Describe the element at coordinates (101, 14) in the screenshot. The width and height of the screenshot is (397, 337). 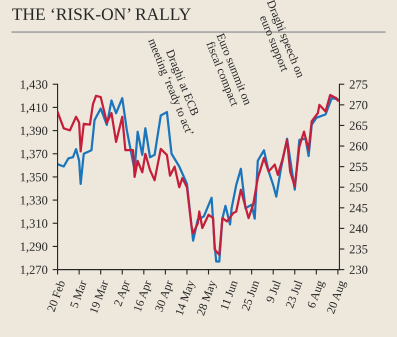
I see `chart-title: THE ‘RISK-ON’ RALLY` at that location.